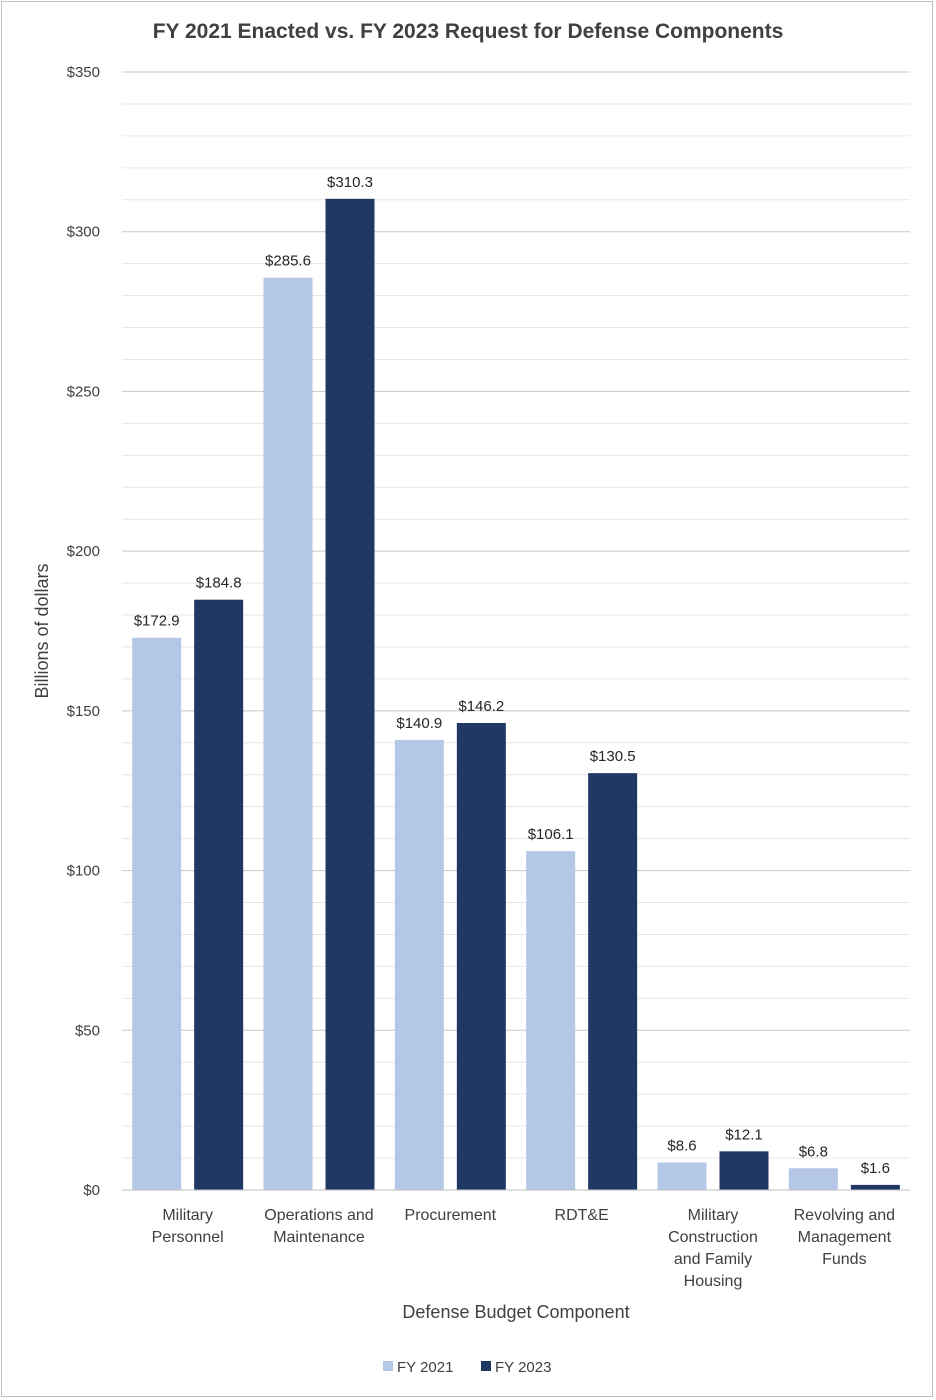  I want to click on x-category-label: Operations and Maintenance, so click(318, 1226).